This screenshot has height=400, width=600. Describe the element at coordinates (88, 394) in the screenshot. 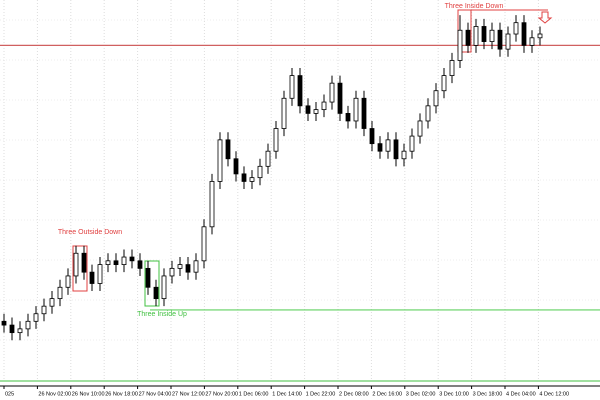

I see `time-label: 26 Nov 10:00` at that location.